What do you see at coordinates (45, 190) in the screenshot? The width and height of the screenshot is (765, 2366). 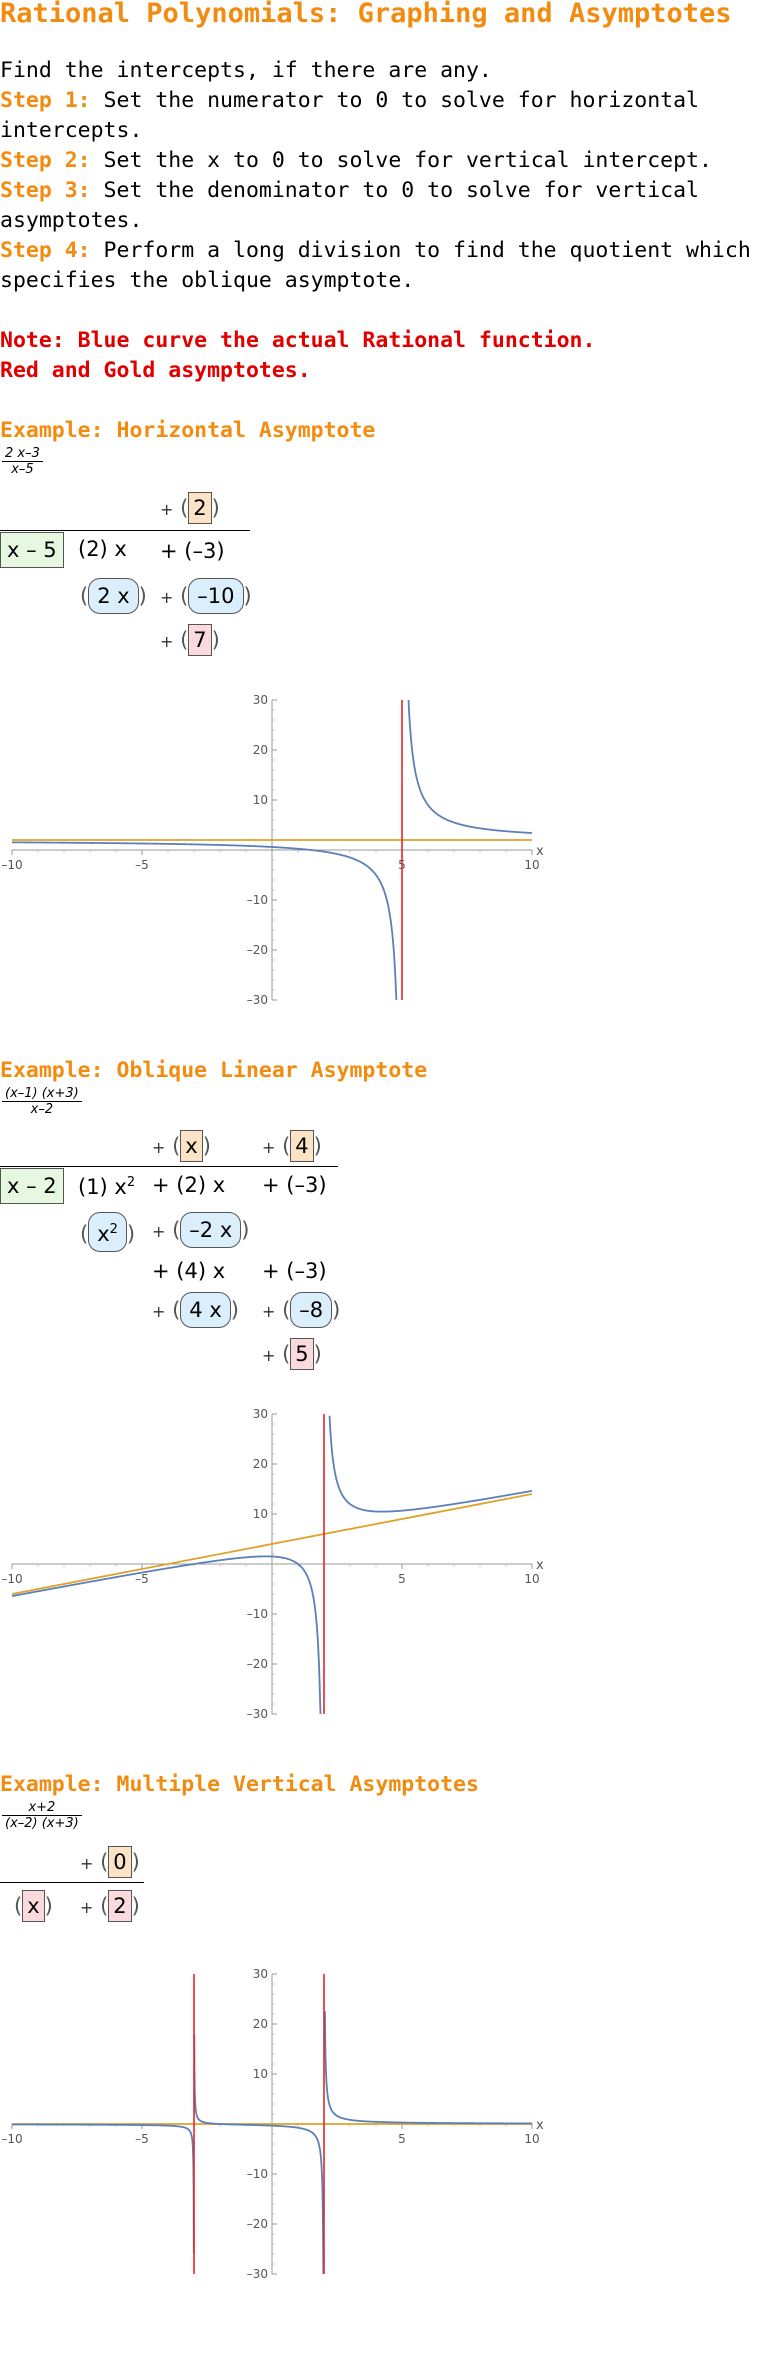 I see `step-label: Step 3:` at bounding box center [45, 190].